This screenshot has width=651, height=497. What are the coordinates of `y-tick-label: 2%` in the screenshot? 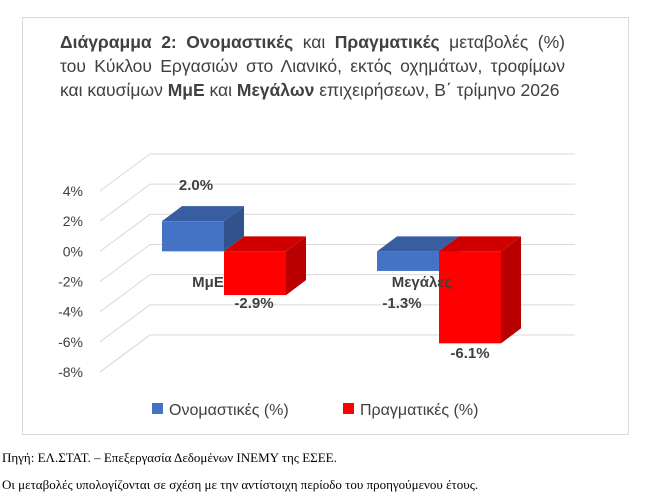 It's located at (73, 221).